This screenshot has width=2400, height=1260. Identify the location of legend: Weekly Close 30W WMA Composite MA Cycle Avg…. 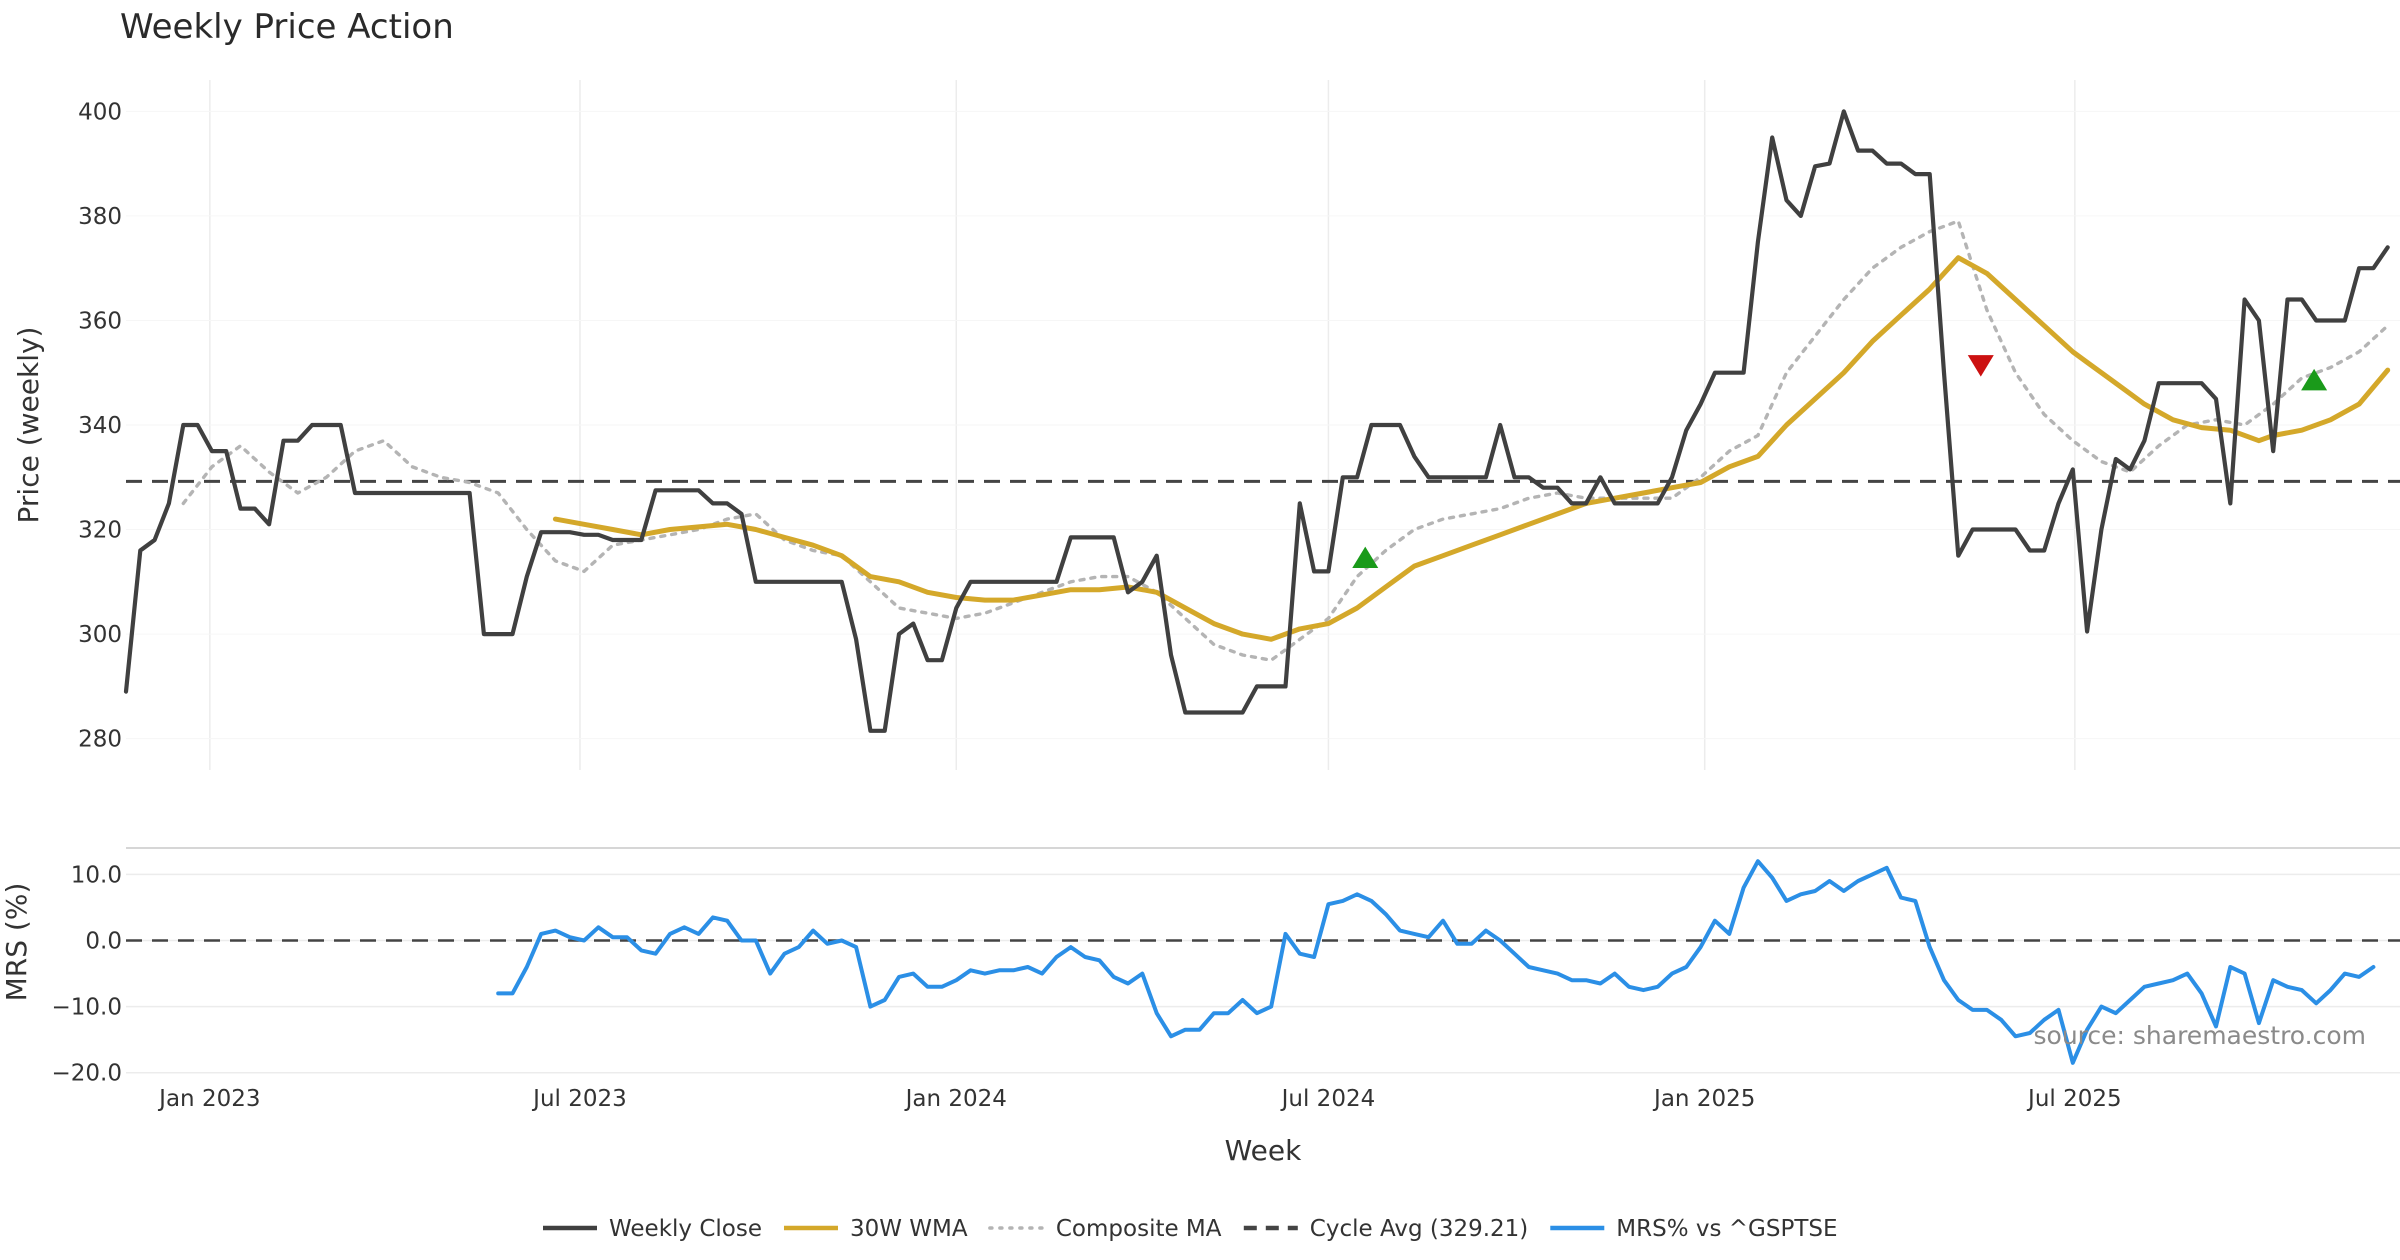
(1190, 1229).